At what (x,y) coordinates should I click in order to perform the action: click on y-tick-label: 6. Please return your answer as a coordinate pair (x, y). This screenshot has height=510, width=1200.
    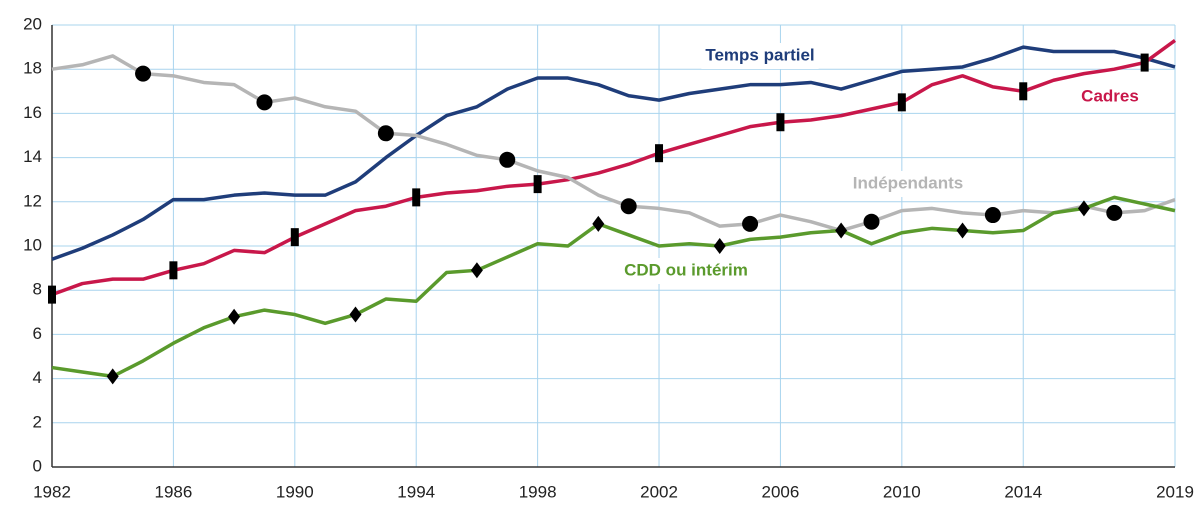
    Looking at the image, I should click on (37, 333).